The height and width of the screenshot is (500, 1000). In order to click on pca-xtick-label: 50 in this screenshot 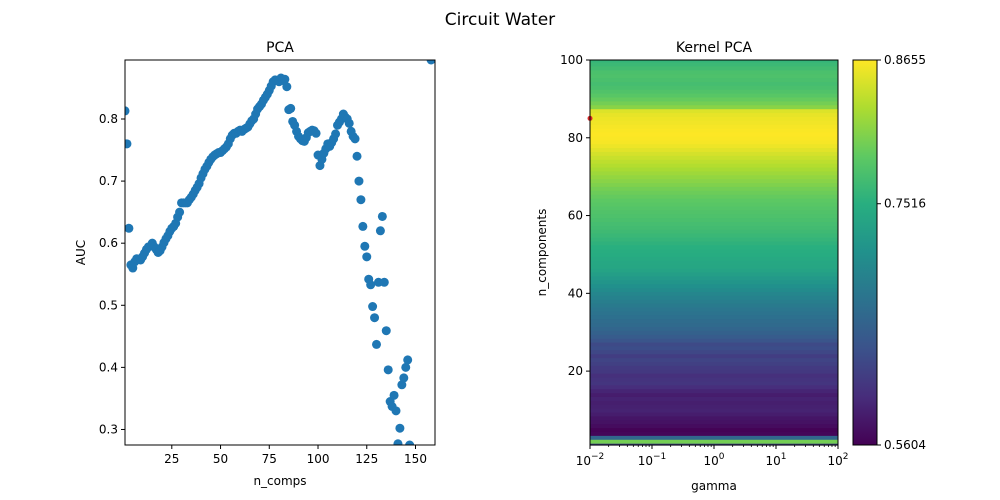, I will do `click(220, 459)`.